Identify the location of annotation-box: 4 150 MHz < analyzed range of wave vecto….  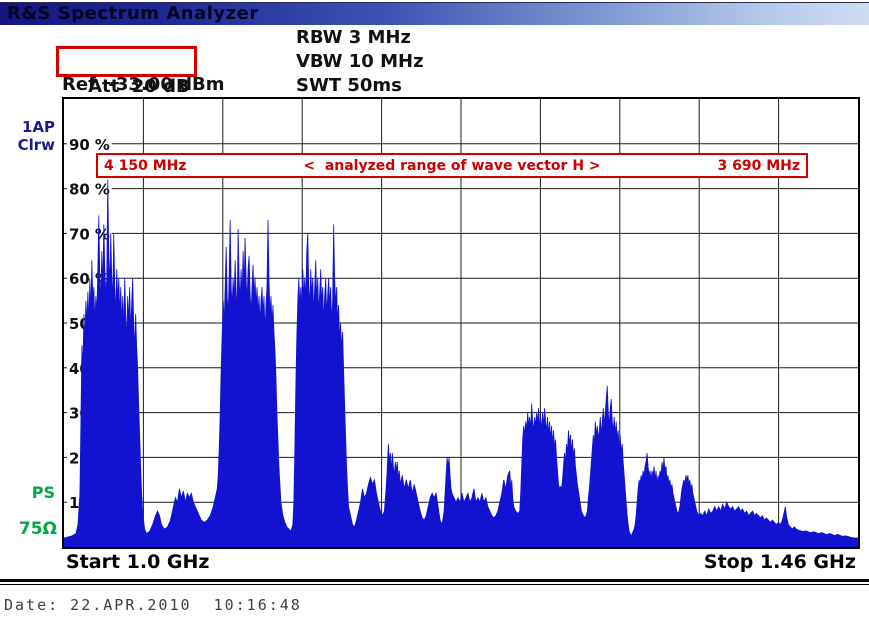
(452, 165).